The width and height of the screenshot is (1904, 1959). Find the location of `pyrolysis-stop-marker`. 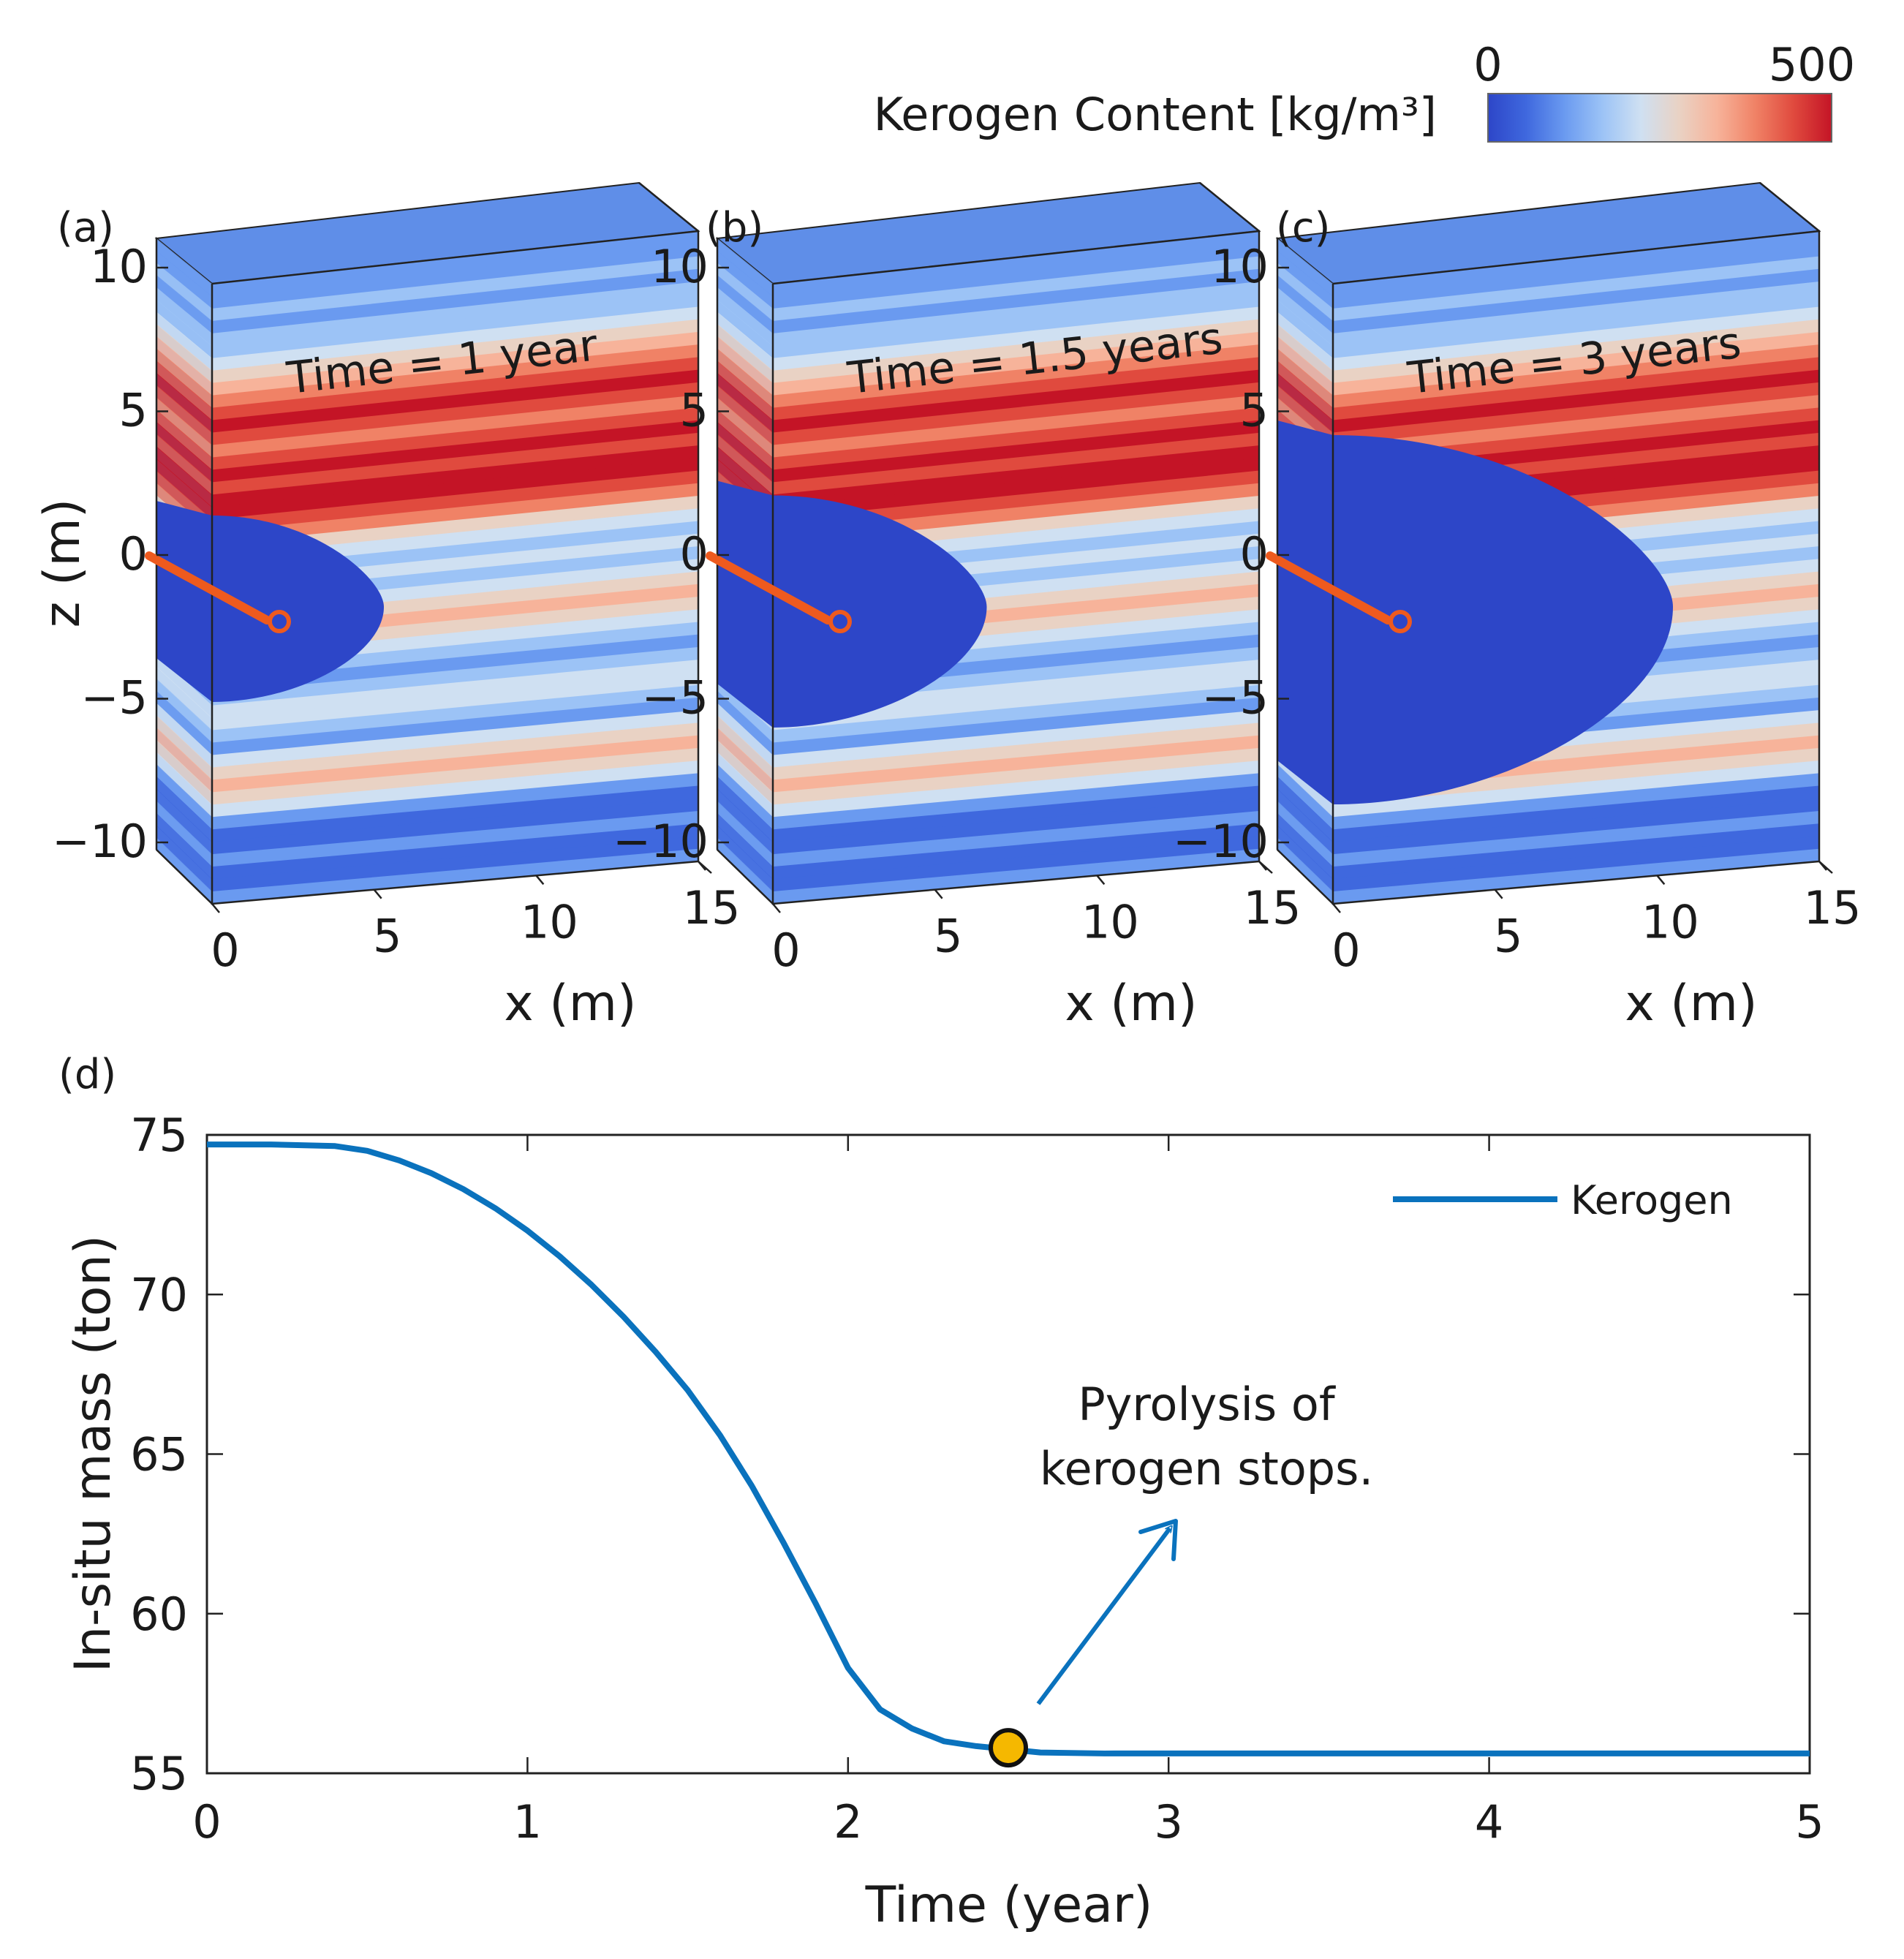

pyrolysis-stop-marker is located at coordinates (1009, 1748).